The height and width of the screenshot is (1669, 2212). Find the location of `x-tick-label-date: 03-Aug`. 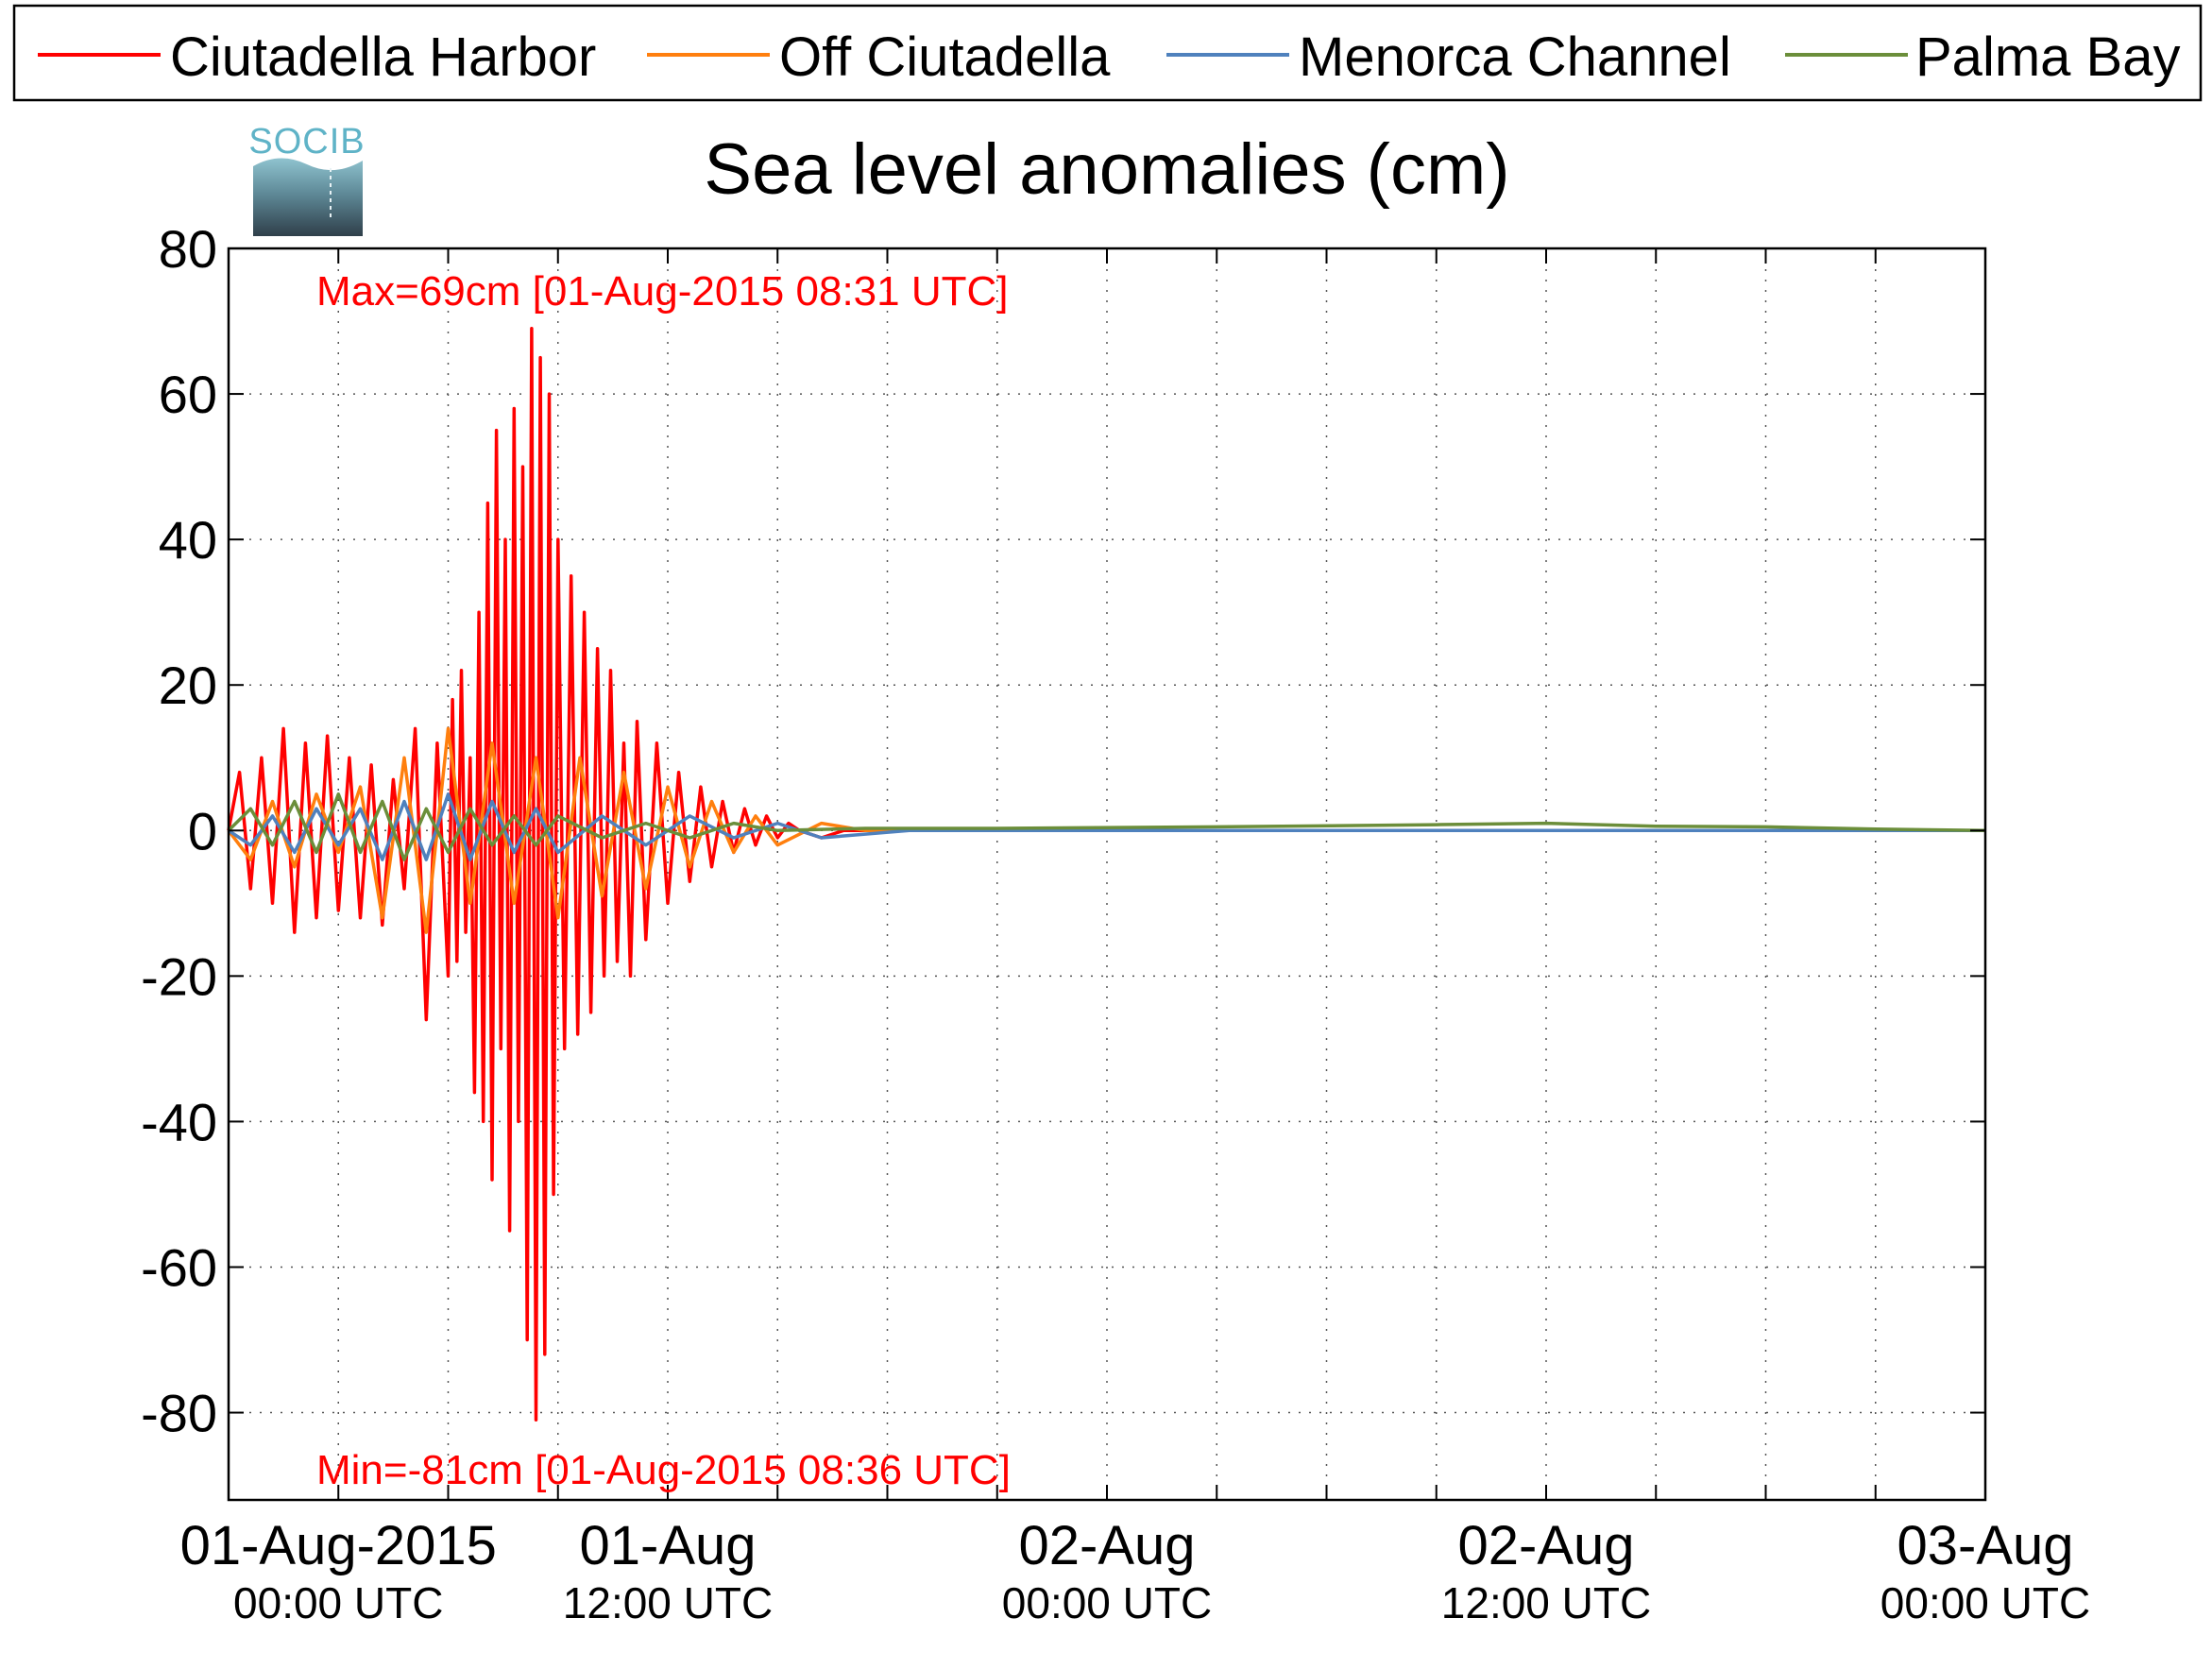

x-tick-label-date: 03-Aug is located at coordinates (1985, 1545).